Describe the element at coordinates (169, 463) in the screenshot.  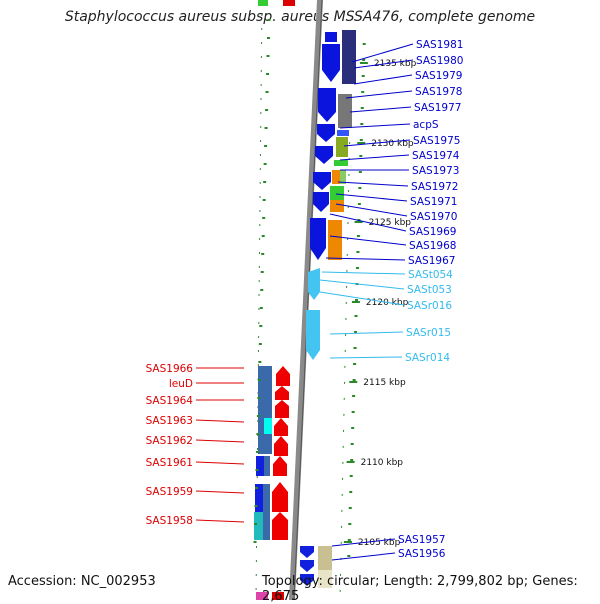
I see `gene-label: SAS1961` at that location.